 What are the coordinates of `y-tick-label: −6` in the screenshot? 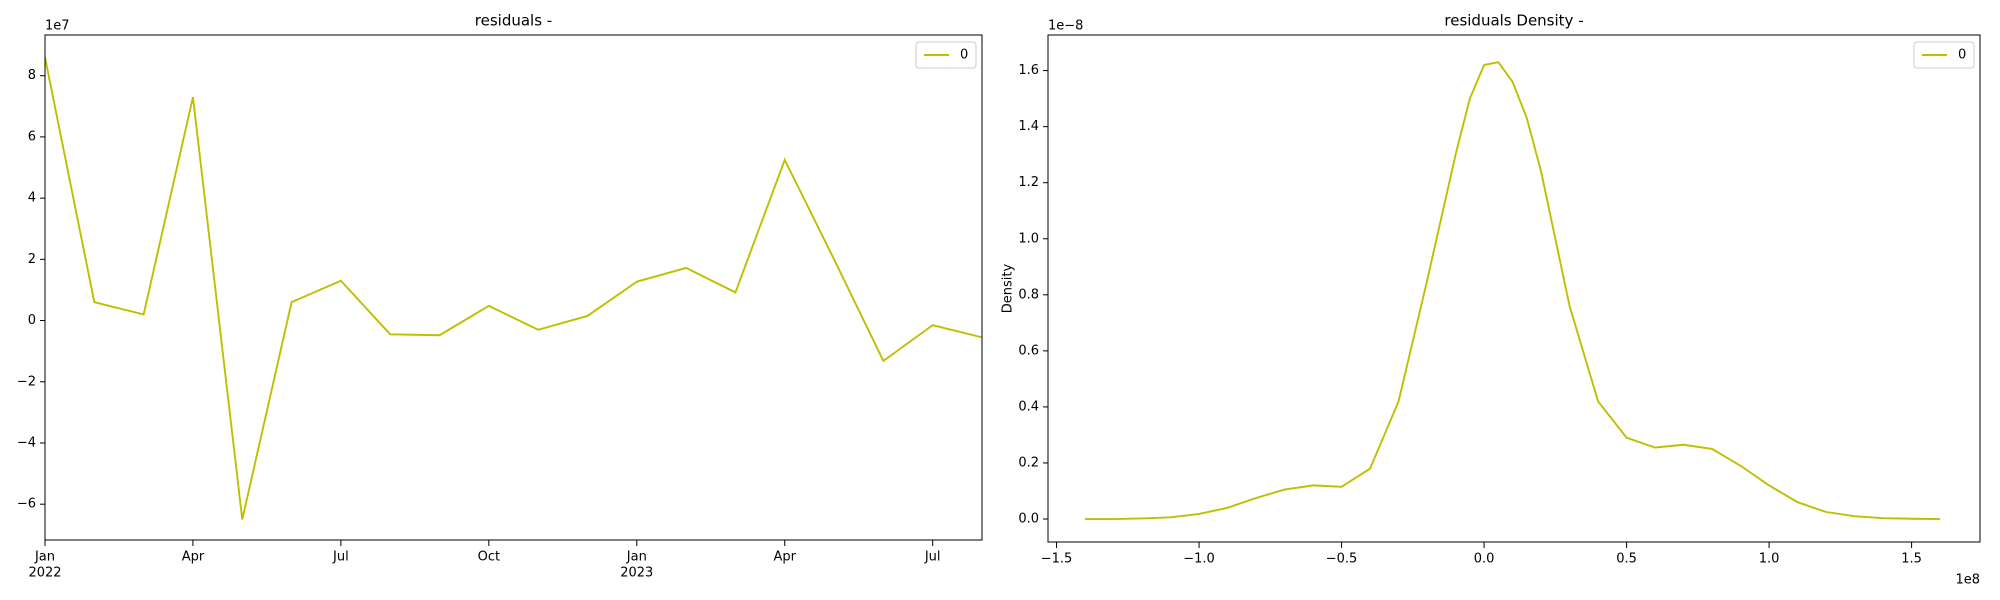 It's located at (26, 504).